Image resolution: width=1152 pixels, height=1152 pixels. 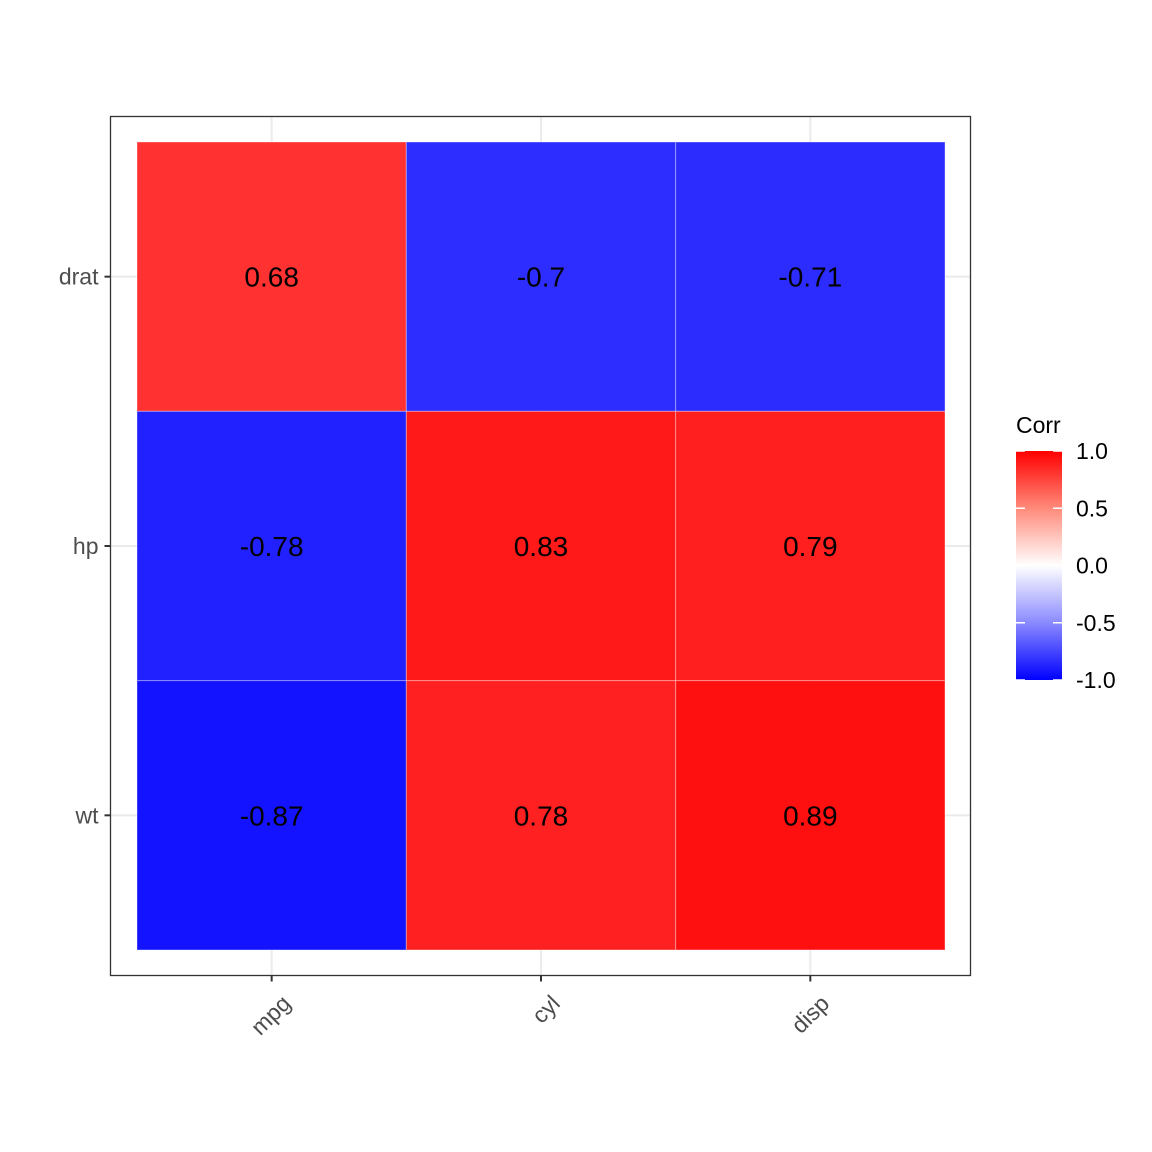 What do you see at coordinates (541, 277) in the screenshot?
I see `cell-value-label: -0.7` at bounding box center [541, 277].